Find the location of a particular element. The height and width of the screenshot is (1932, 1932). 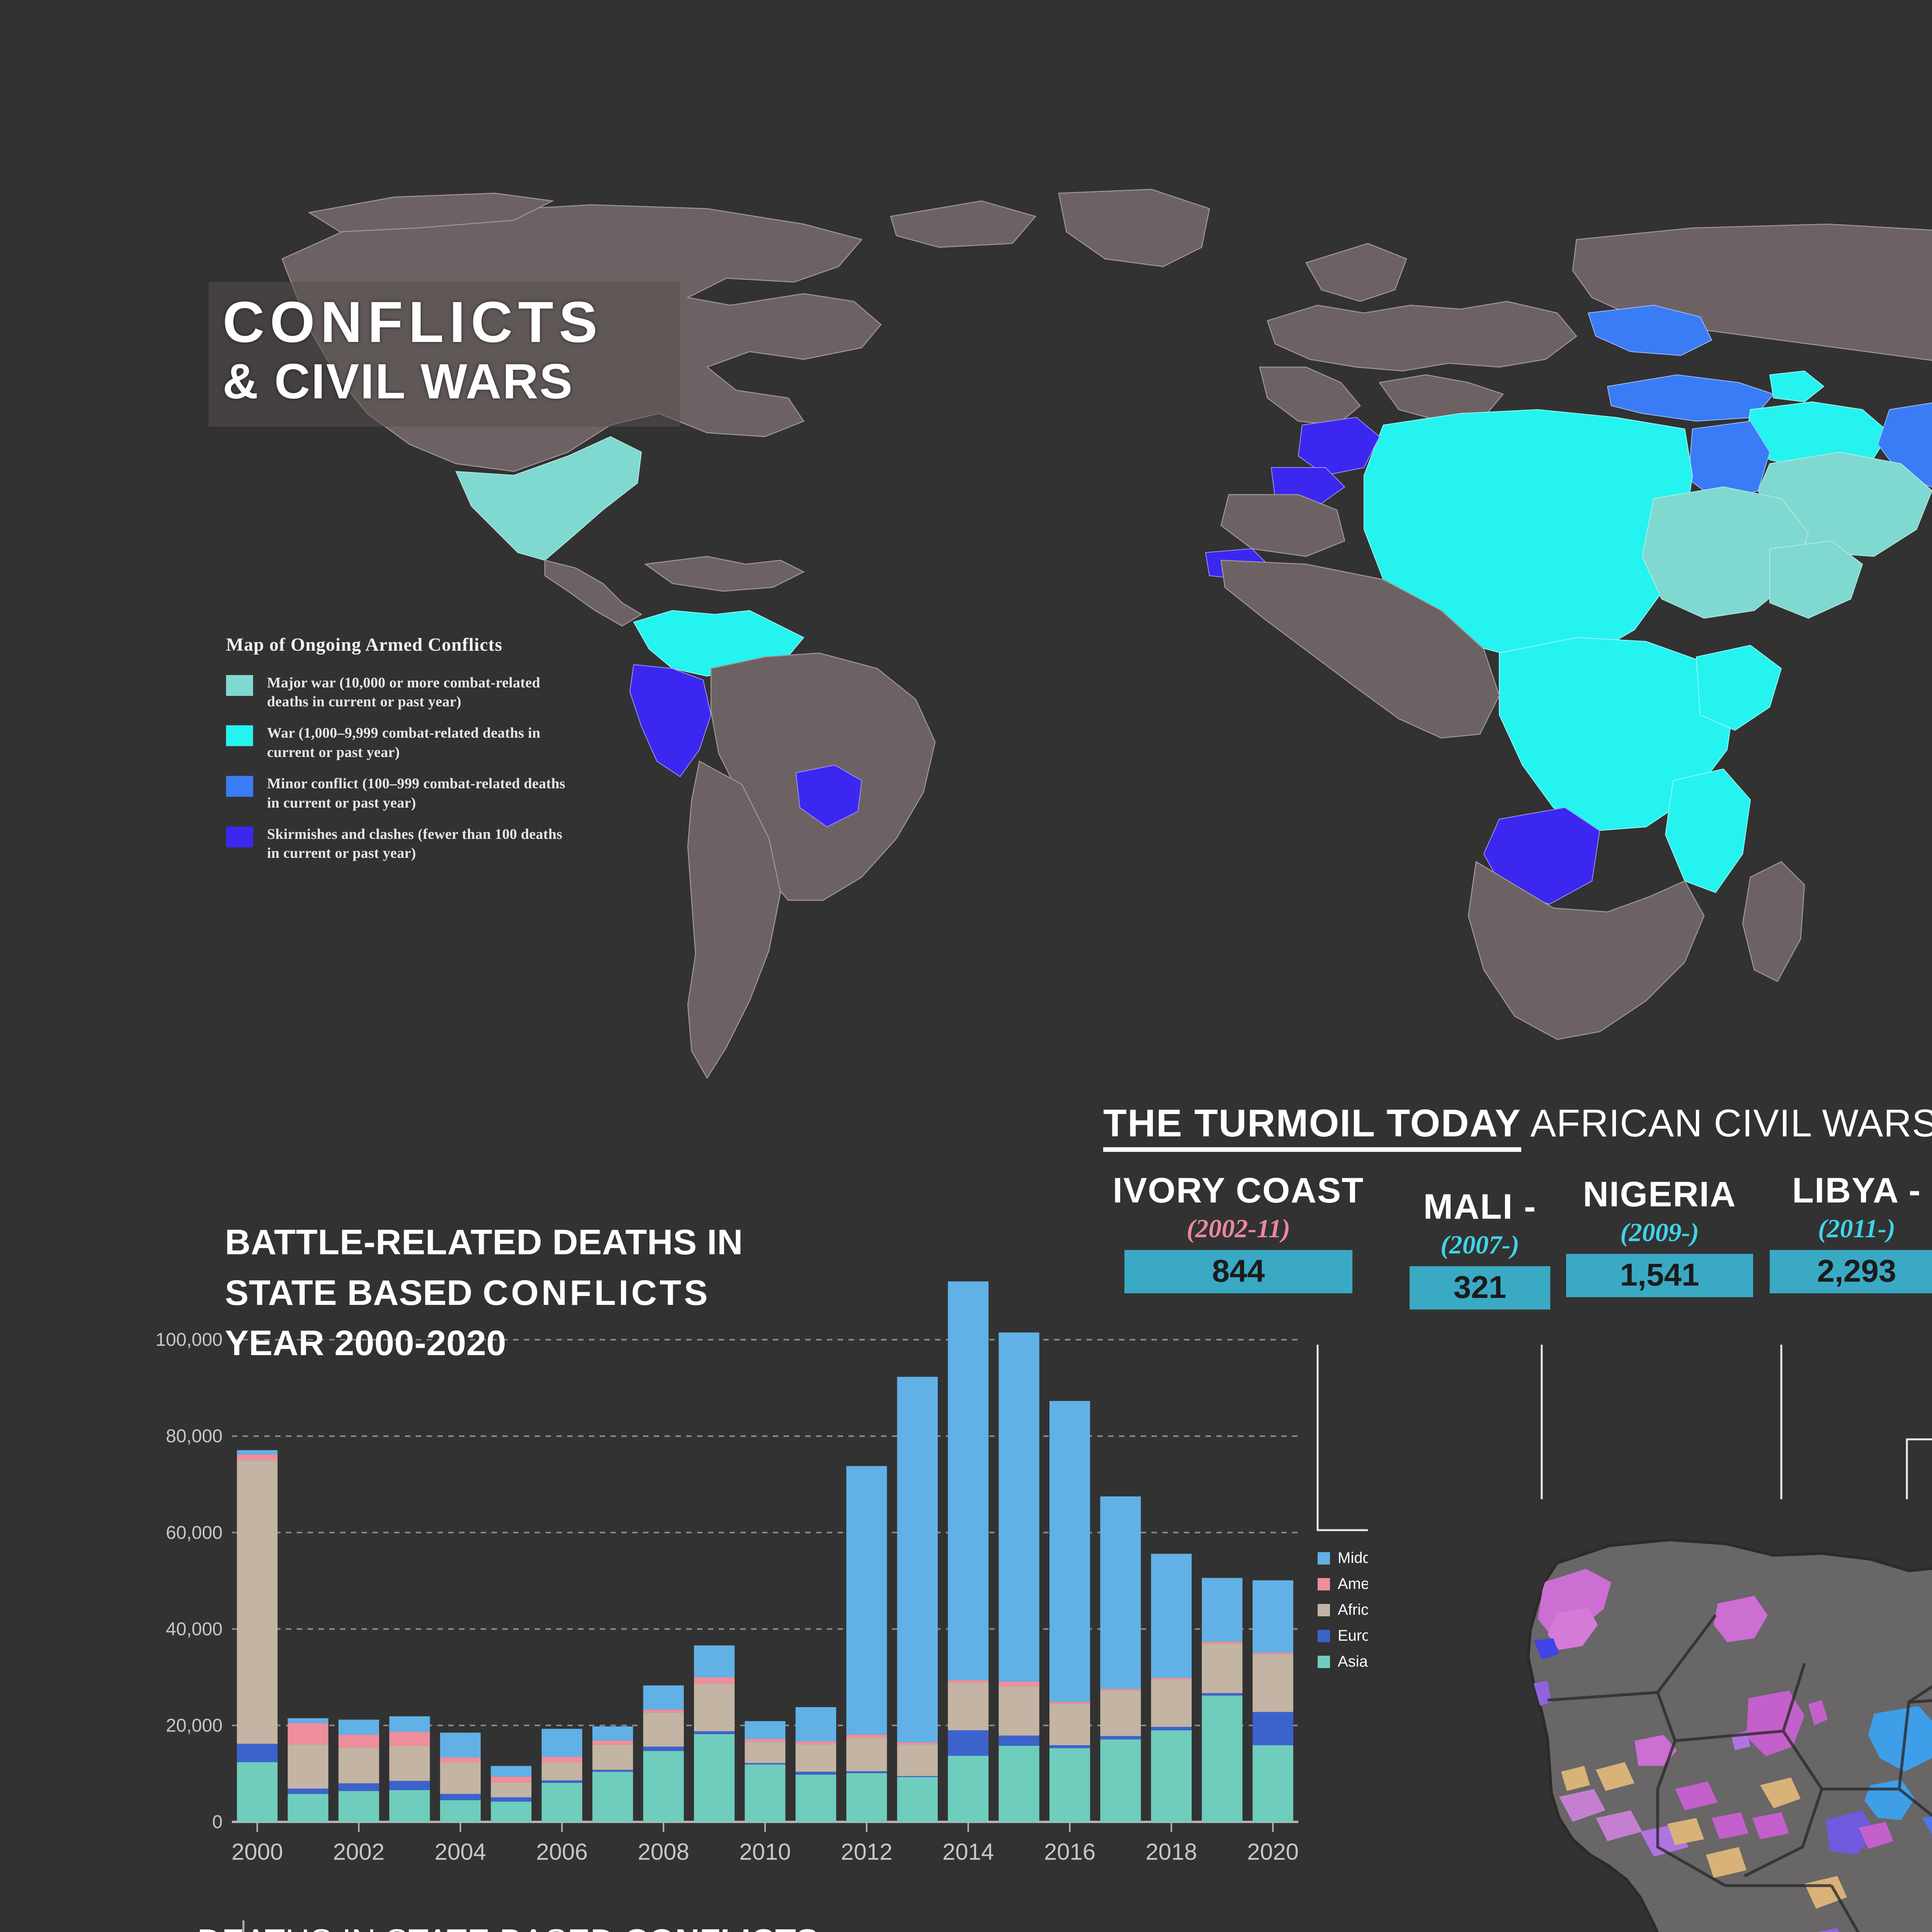

bar-x-tick-label: 2000 is located at coordinates (257, 1852).